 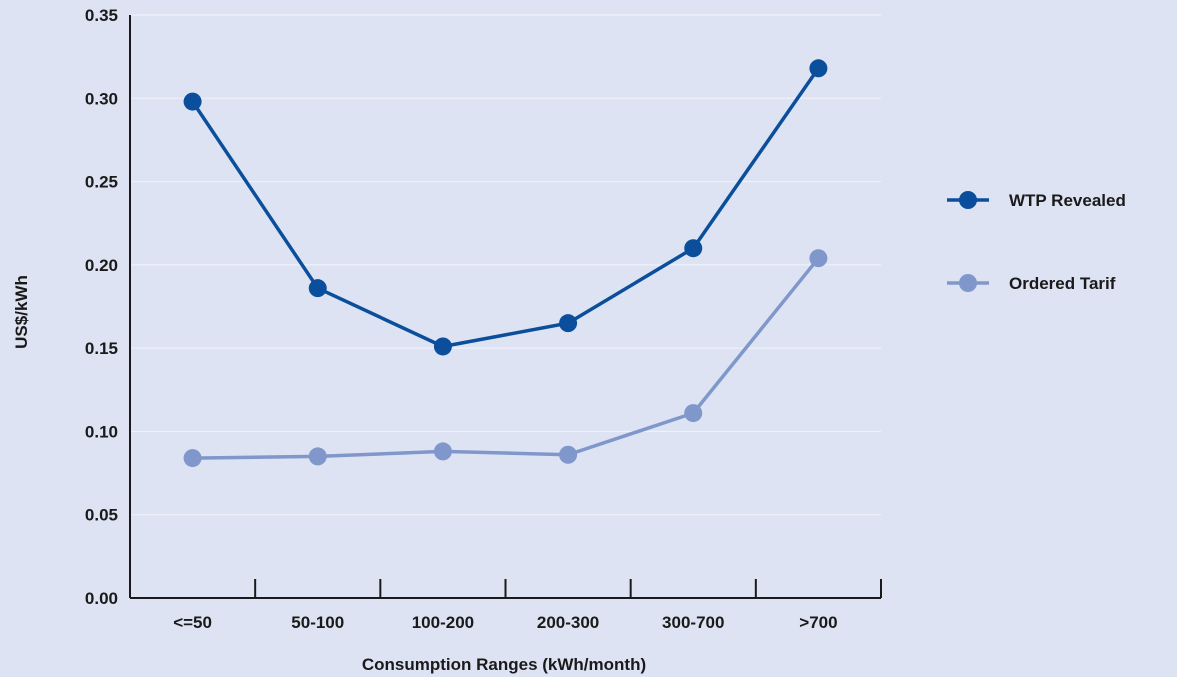 What do you see at coordinates (101, 598) in the screenshot?
I see `y-tick-label: 0.00` at bounding box center [101, 598].